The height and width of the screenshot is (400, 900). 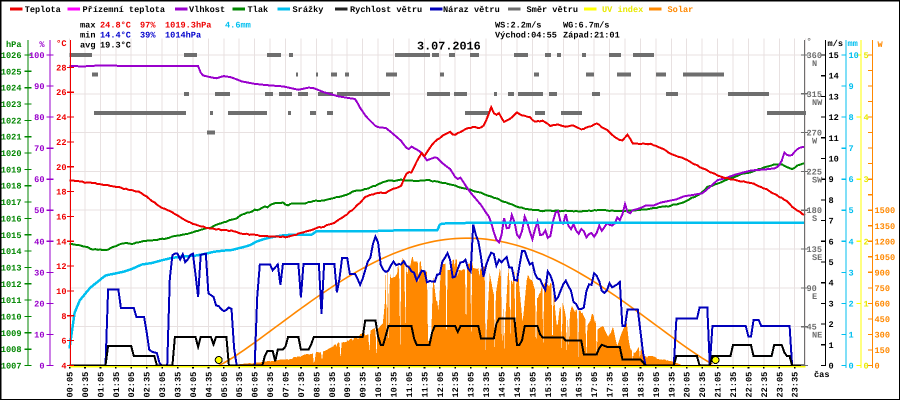 I want to click on svg-text: Směr větru, so click(x=553, y=10).